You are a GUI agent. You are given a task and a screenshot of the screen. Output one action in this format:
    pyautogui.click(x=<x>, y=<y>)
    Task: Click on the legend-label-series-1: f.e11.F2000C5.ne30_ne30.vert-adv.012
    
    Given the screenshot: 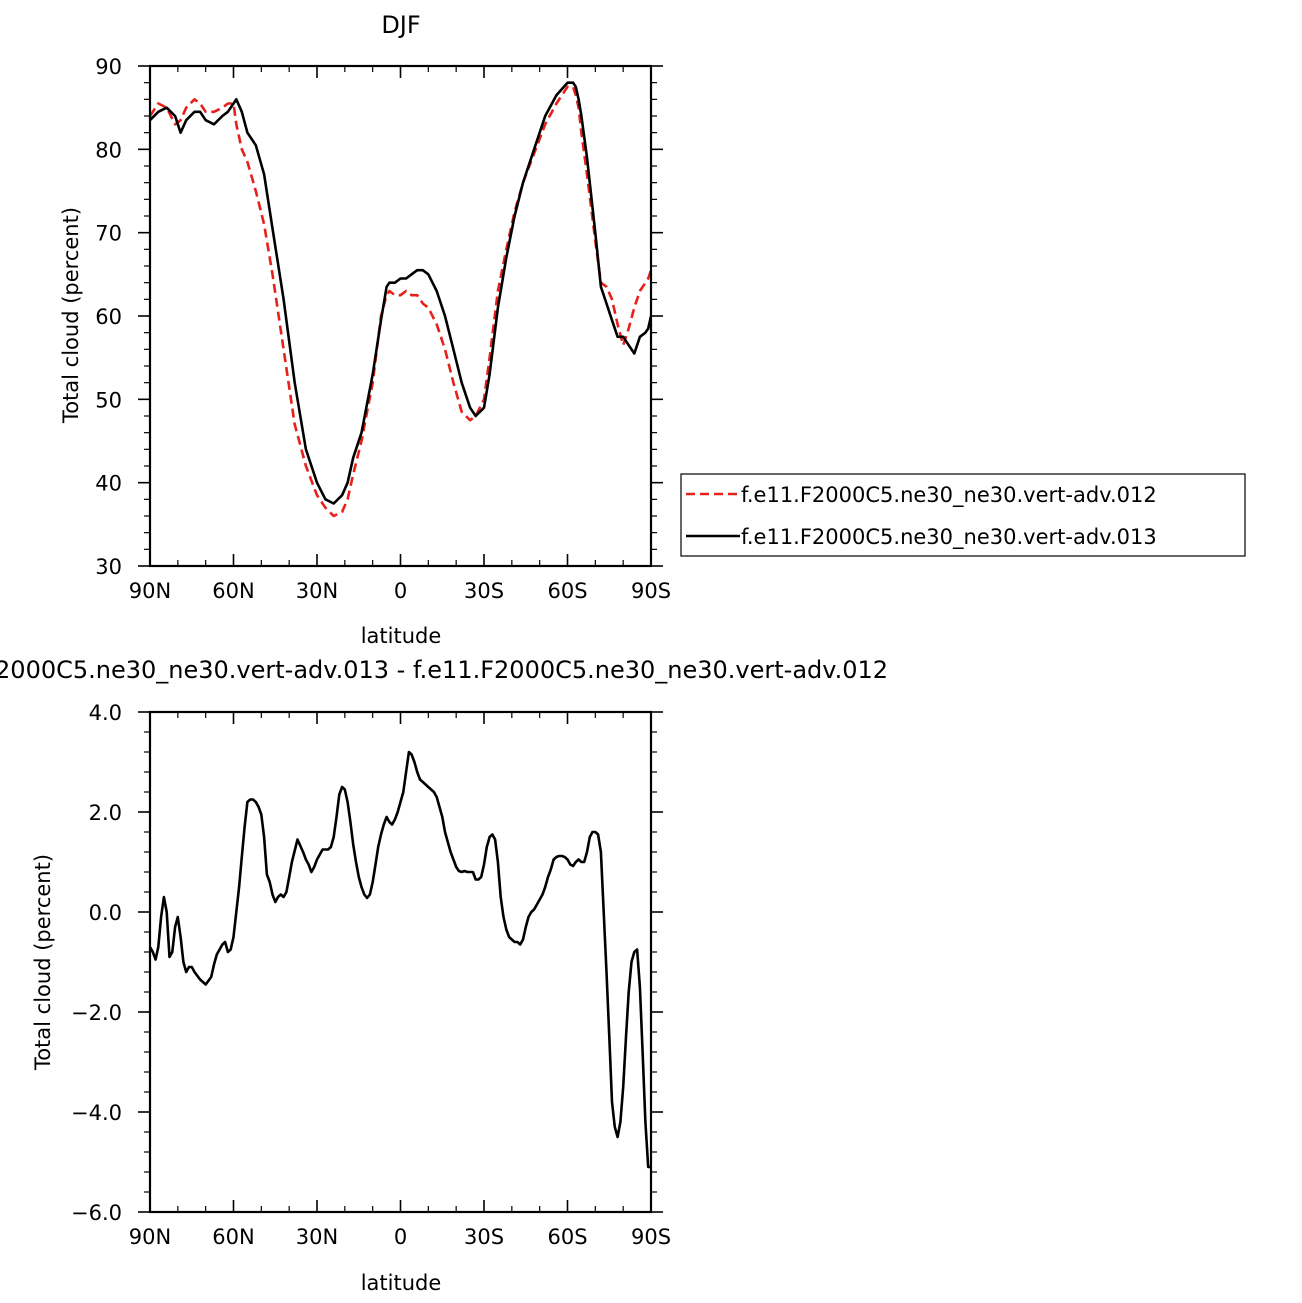 What is the action you would take?
    pyautogui.click(x=949, y=495)
    